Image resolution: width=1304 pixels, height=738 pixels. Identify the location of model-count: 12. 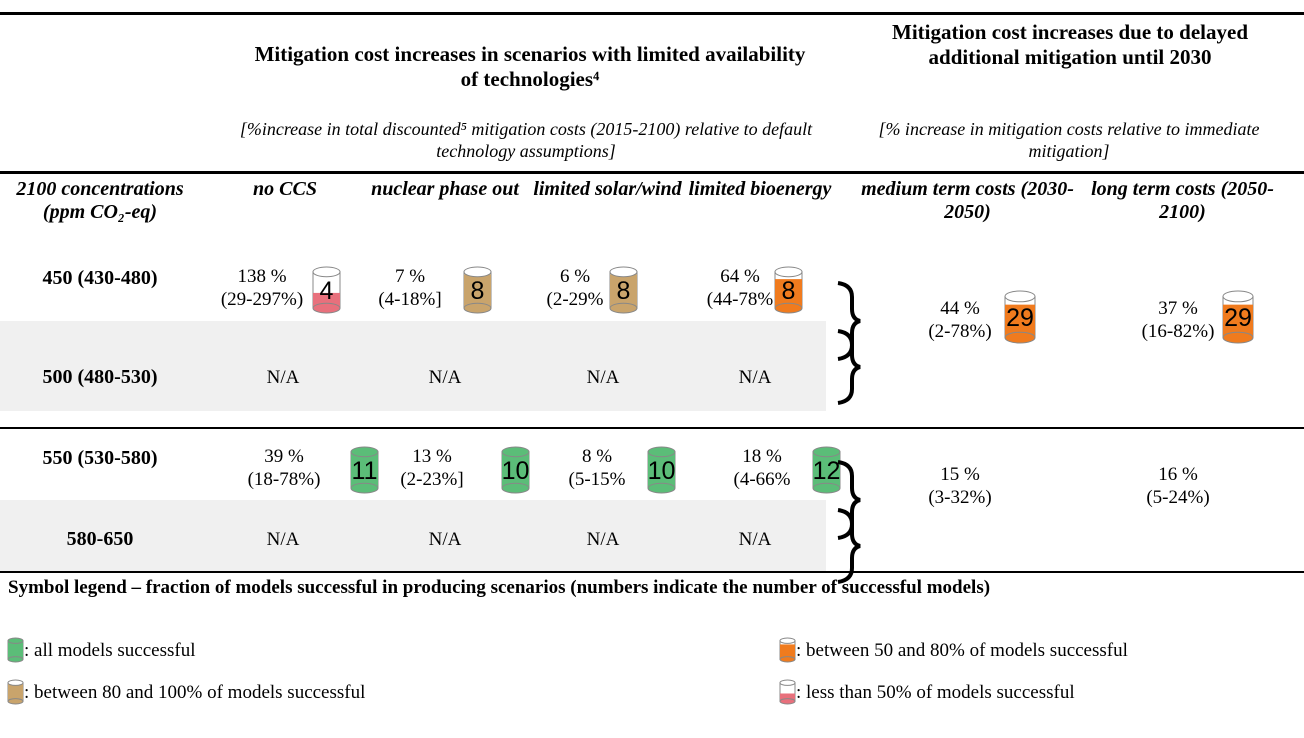
(827, 471).